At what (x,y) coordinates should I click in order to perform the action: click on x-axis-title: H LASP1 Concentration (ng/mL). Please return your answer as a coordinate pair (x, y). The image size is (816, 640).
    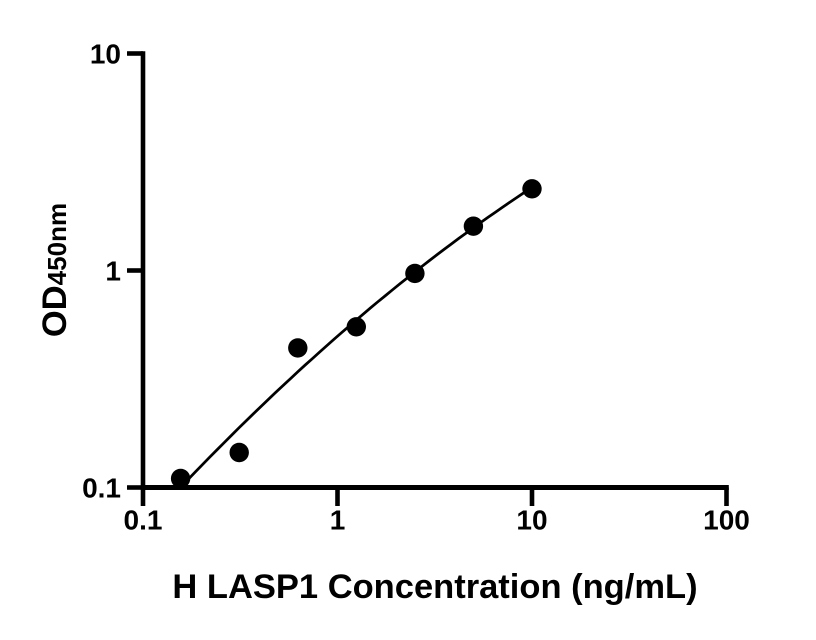
    Looking at the image, I should click on (434, 587).